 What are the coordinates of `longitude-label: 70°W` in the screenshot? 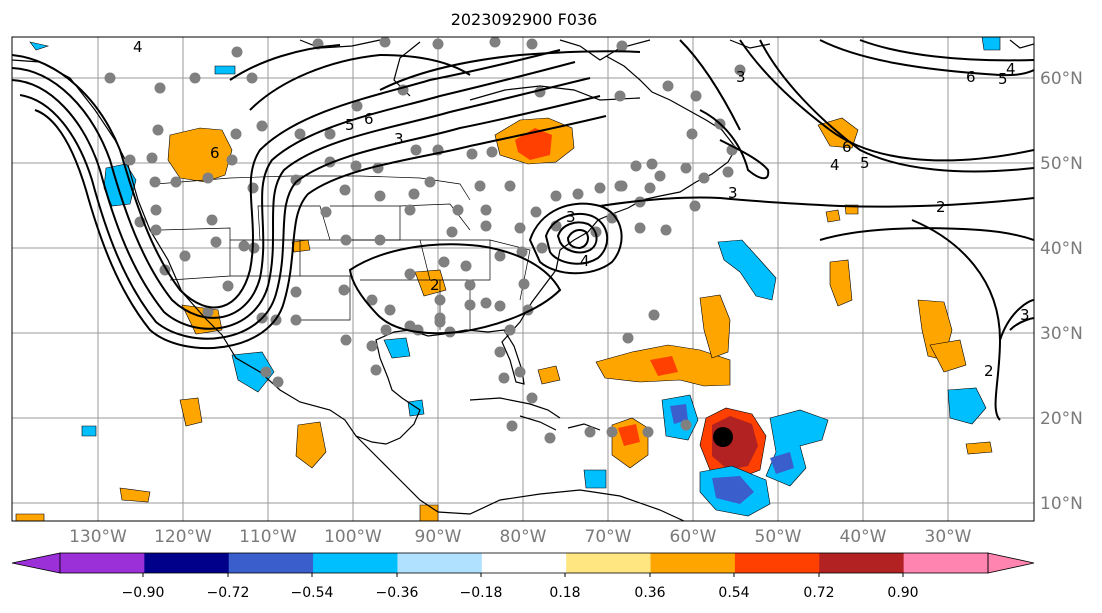 It's located at (608, 537).